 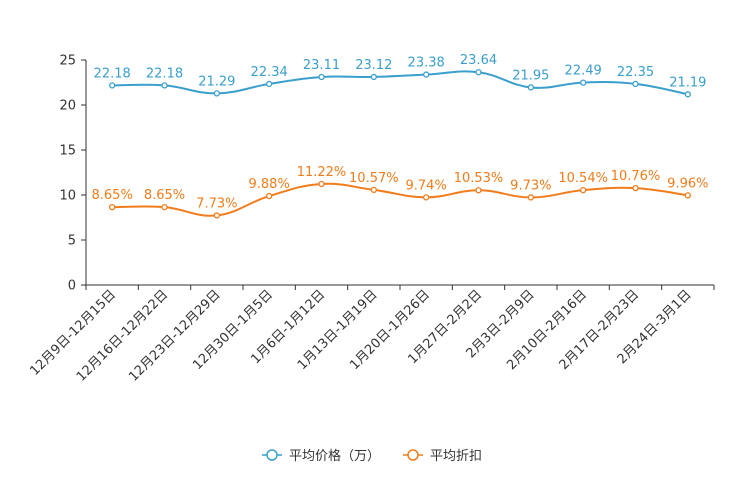 What do you see at coordinates (67, 61) in the screenshot?
I see `y-tick-label: 25` at bounding box center [67, 61].